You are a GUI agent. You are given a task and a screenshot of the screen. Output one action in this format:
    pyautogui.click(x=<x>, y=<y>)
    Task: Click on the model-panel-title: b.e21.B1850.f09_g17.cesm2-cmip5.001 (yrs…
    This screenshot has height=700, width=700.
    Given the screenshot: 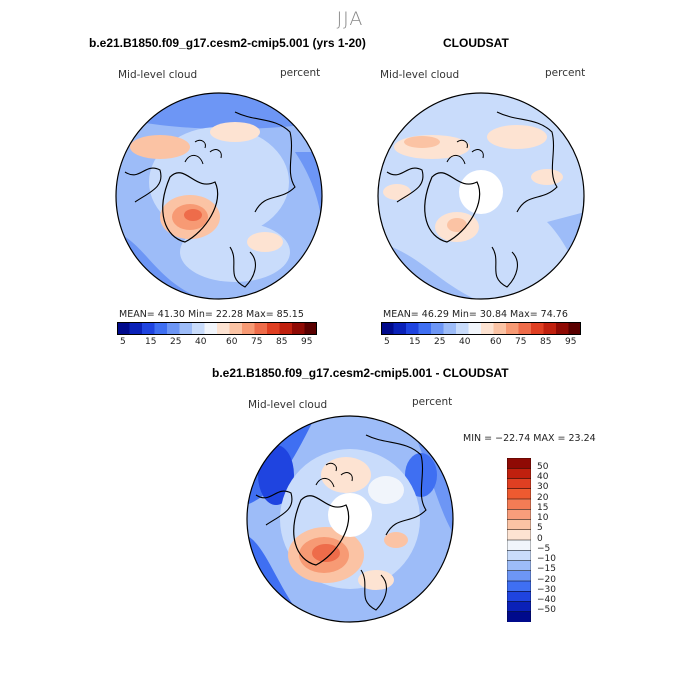 What is the action you would take?
    pyautogui.click(x=227, y=43)
    